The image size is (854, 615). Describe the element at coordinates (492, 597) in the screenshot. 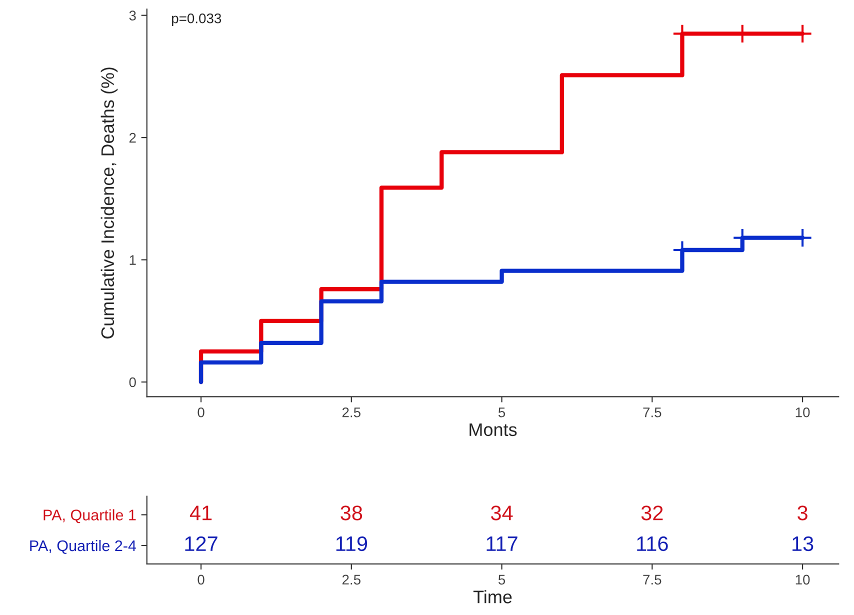

I see `x-axis-title: Time` at that location.